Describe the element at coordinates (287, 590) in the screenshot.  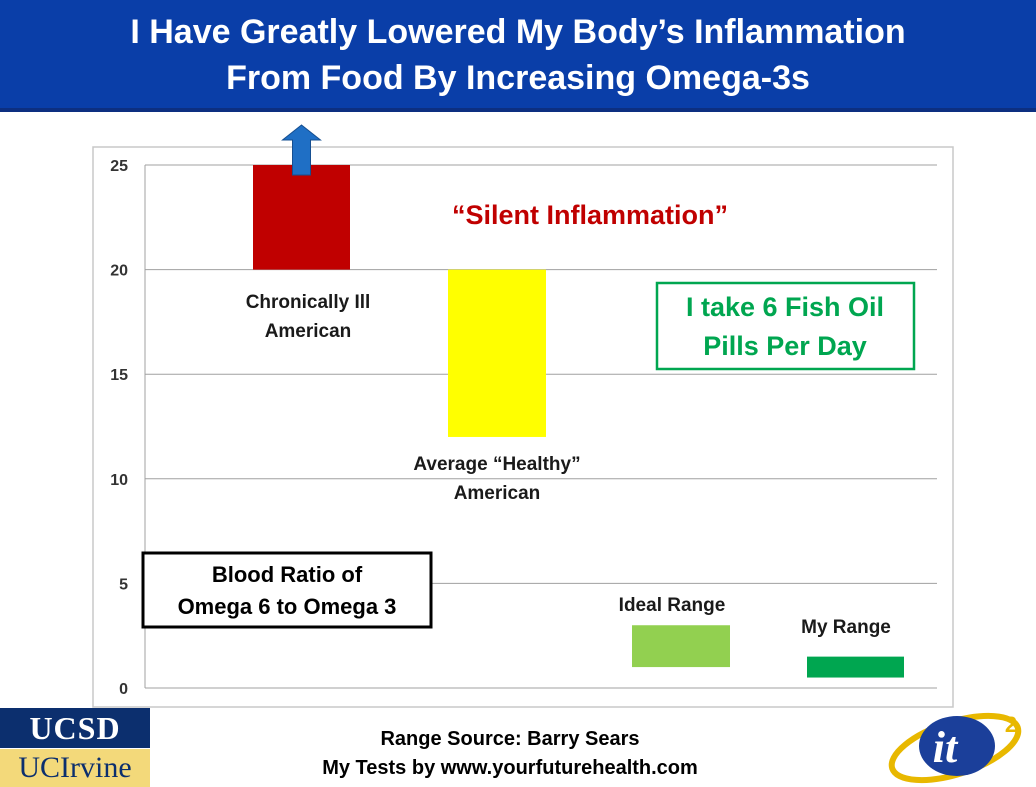
I see `blood-ratio-box` at that location.